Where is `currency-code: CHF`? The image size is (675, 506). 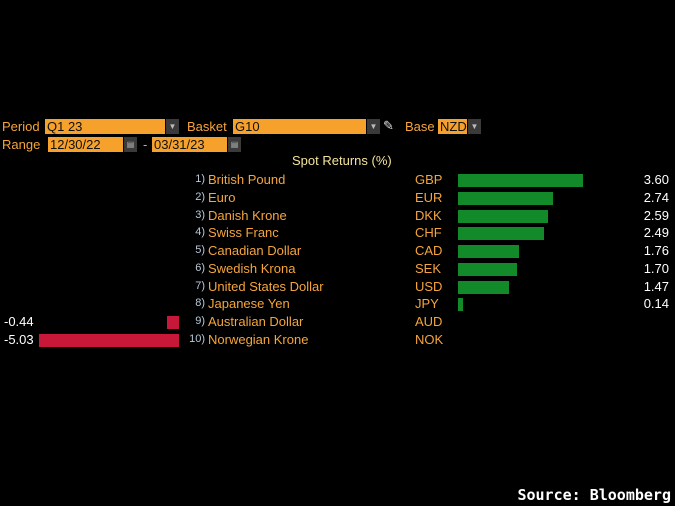 currency-code: CHF is located at coordinates (428, 233).